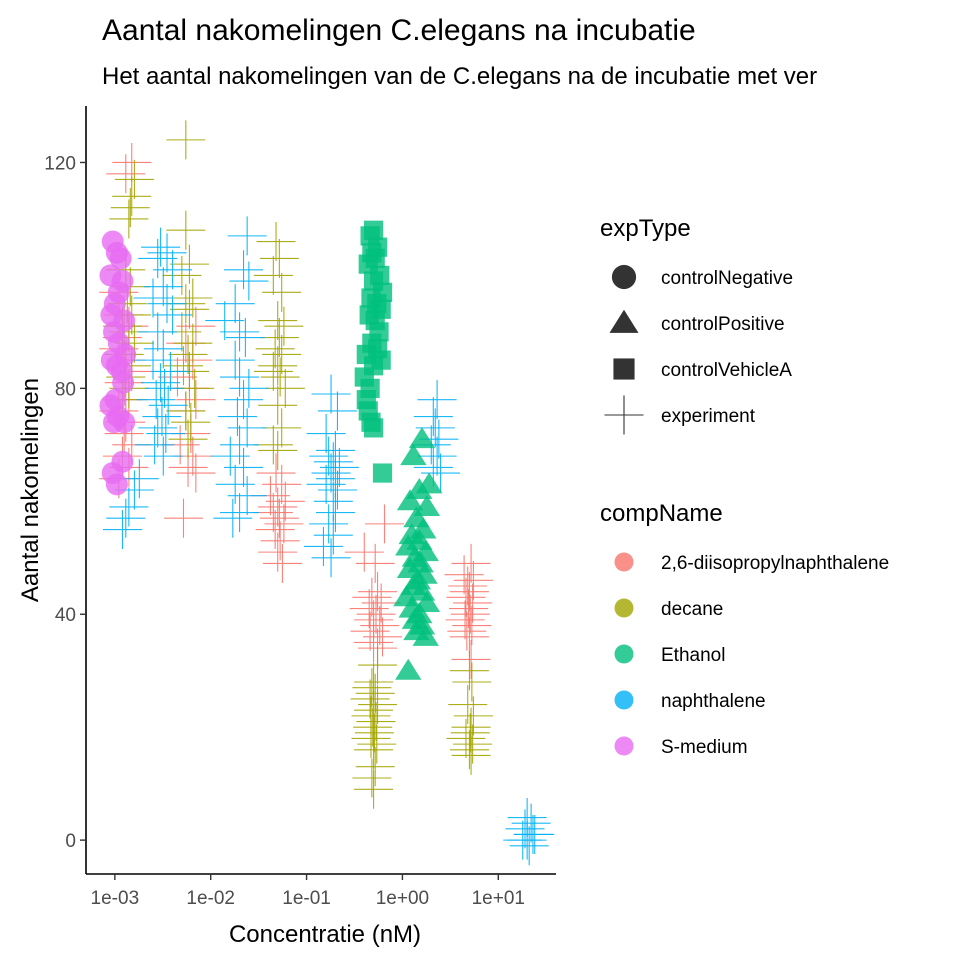 The height and width of the screenshot is (960, 960). I want to click on y-axis-title: Aantal nakomelingen, so click(30, 490).